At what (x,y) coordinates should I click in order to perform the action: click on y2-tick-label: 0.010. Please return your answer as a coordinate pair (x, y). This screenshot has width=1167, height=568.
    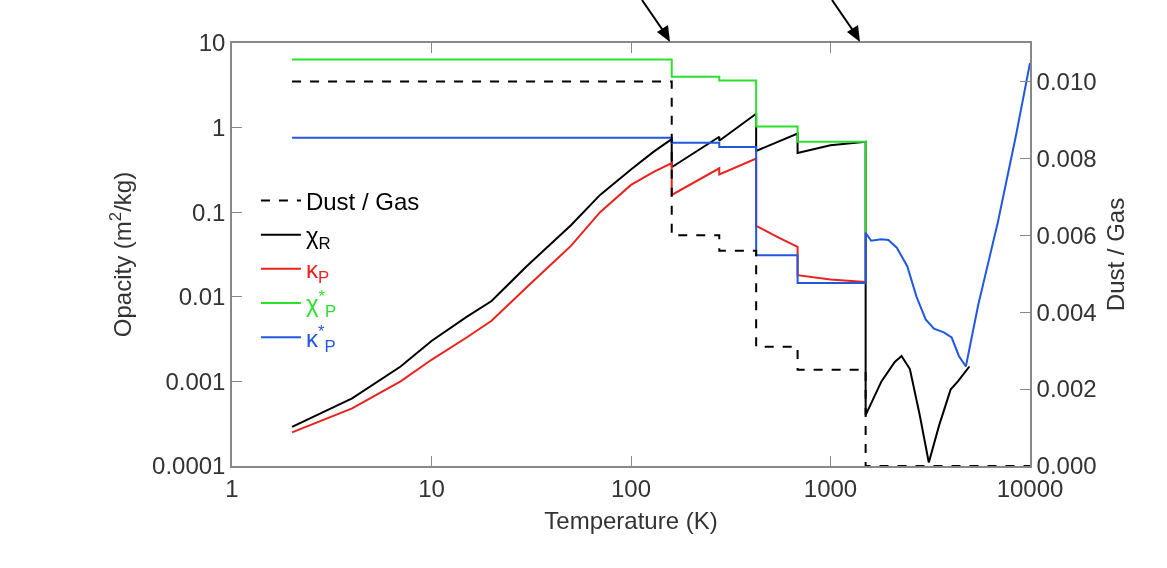
    Looking at the image, I should click on (1066, 81).